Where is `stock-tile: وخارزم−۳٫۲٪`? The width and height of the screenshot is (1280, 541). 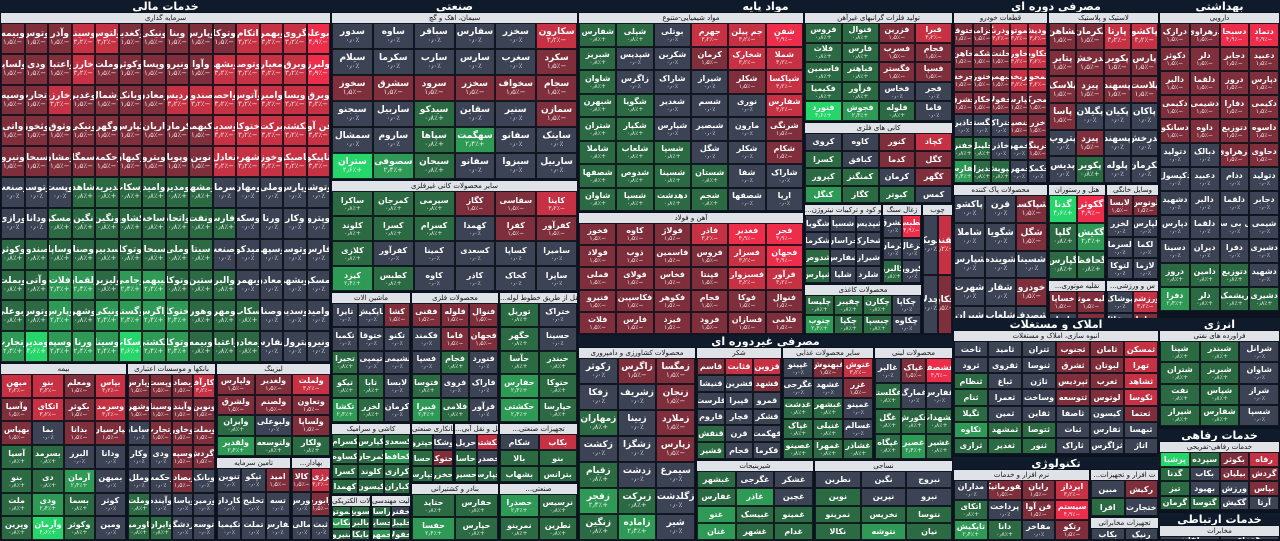 stock-tile: وخارزم−۳٫۲٪ is located at coordinates (60, 100).